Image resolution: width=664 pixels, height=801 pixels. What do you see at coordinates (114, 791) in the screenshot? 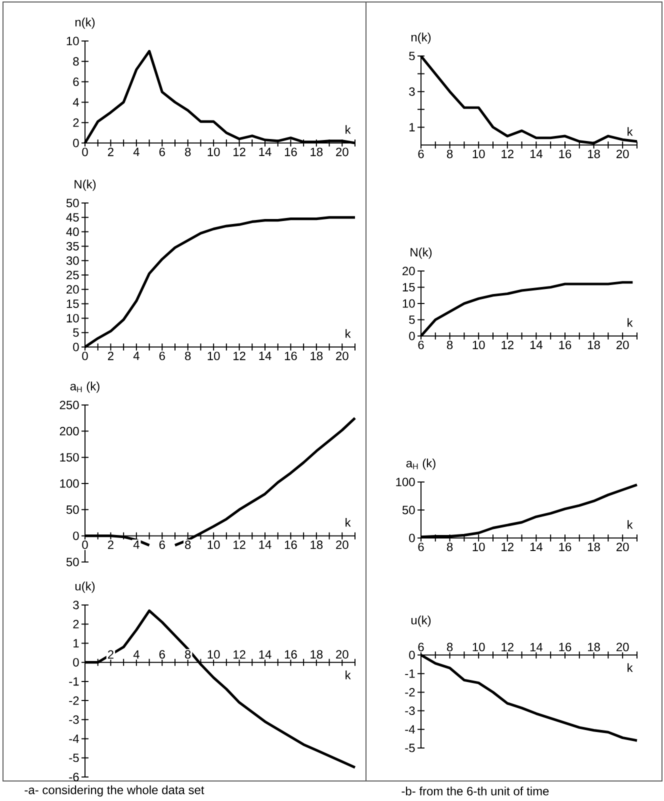
I see `text: -a- considering the whole data set` at bounding box center [114, 791].